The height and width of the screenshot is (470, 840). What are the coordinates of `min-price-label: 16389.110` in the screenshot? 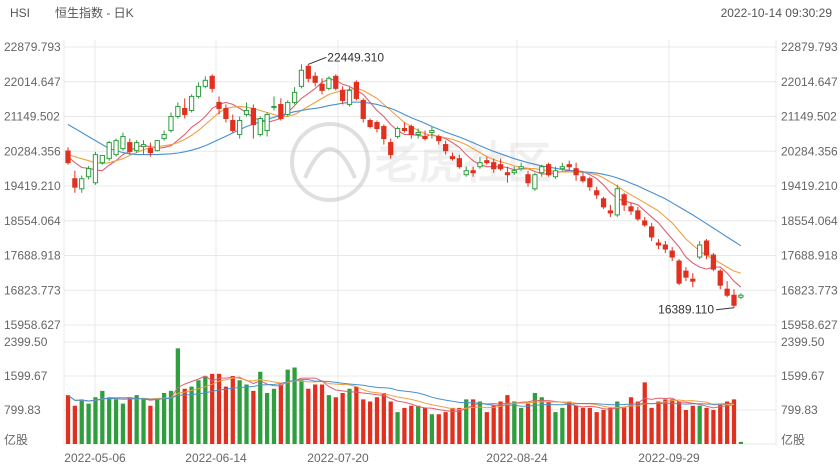 It's located at (686, 310).